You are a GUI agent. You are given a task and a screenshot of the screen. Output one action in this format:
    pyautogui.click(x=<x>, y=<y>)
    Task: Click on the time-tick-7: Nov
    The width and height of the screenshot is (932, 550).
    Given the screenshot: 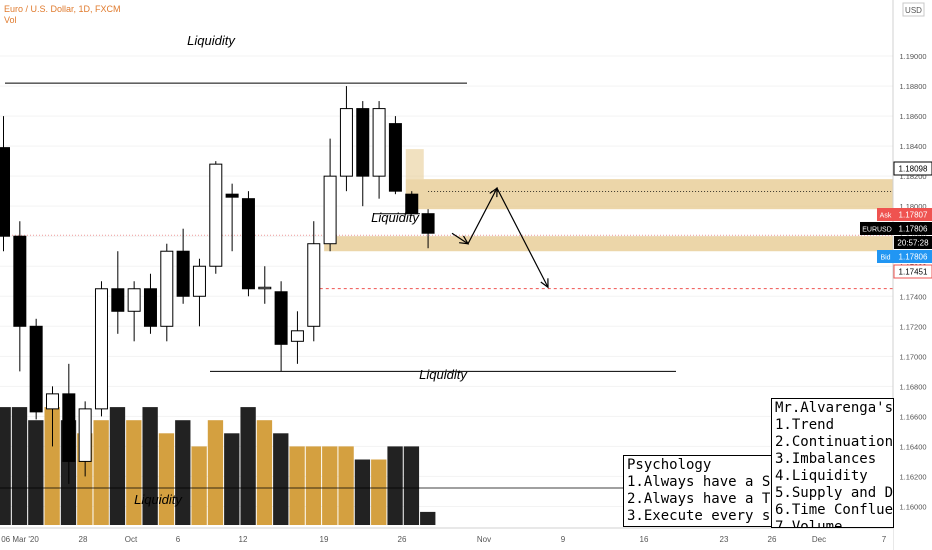 What is the action you would take?
    pyautogui.click(x=484, y=539)
    